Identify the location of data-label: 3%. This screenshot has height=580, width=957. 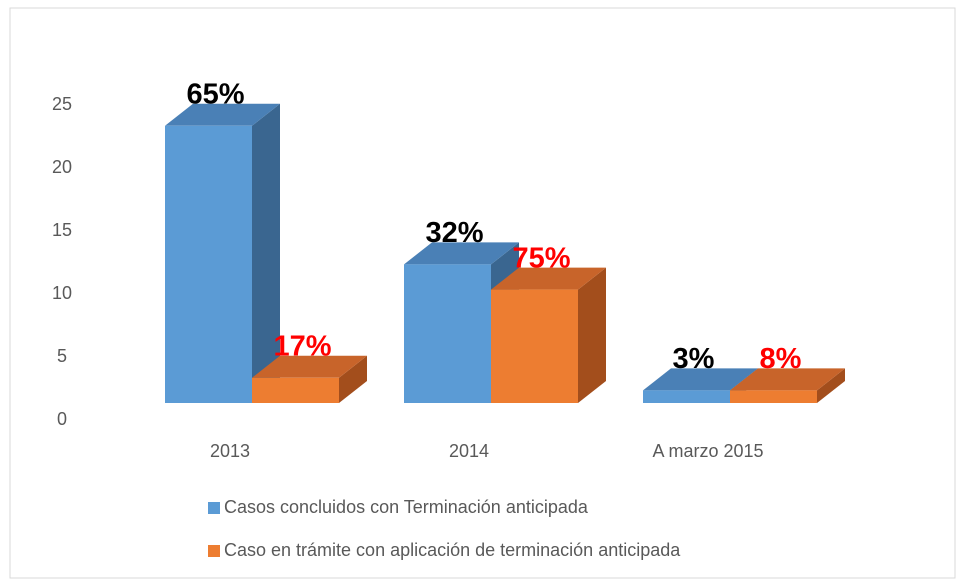
(694, 359).